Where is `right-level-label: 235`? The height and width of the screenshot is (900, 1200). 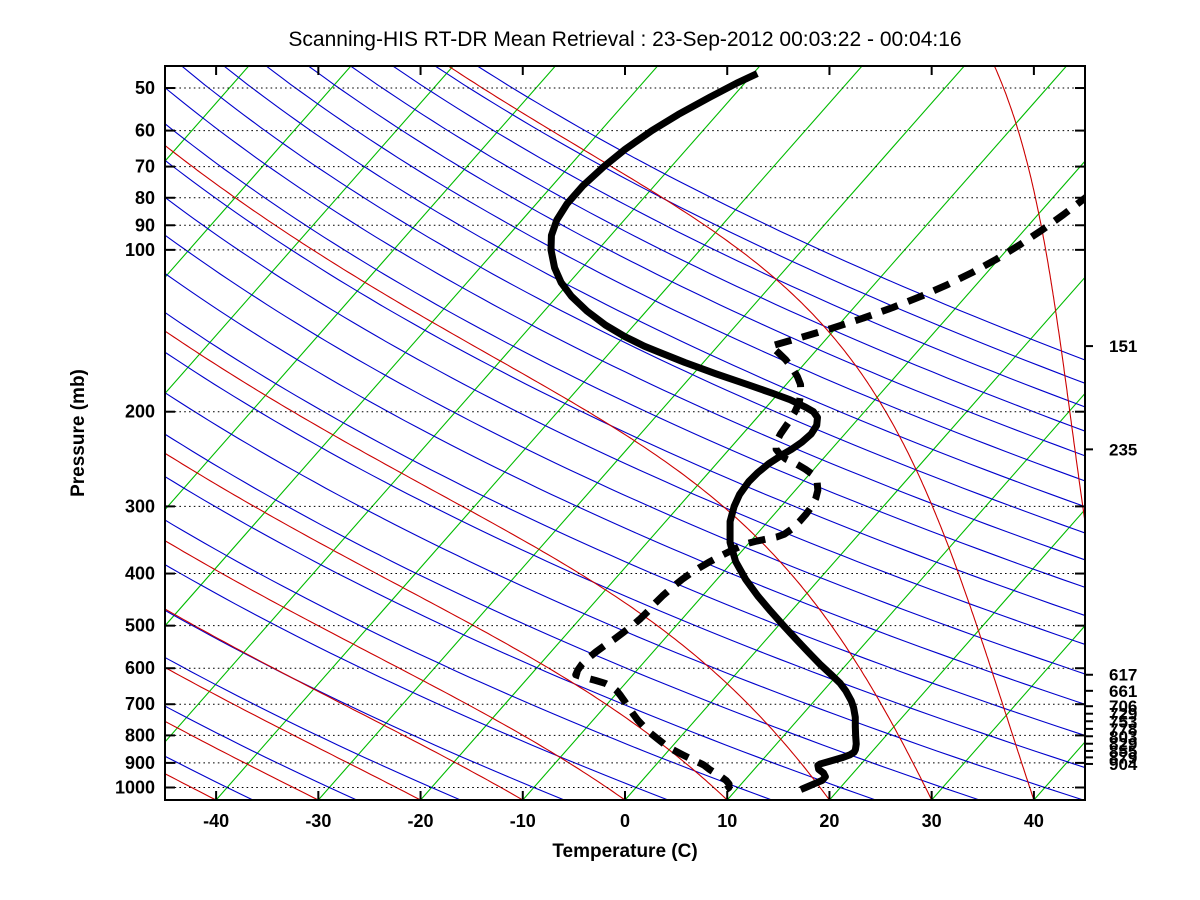
right-level-label: 235 is located at coordinates (1123, 449).